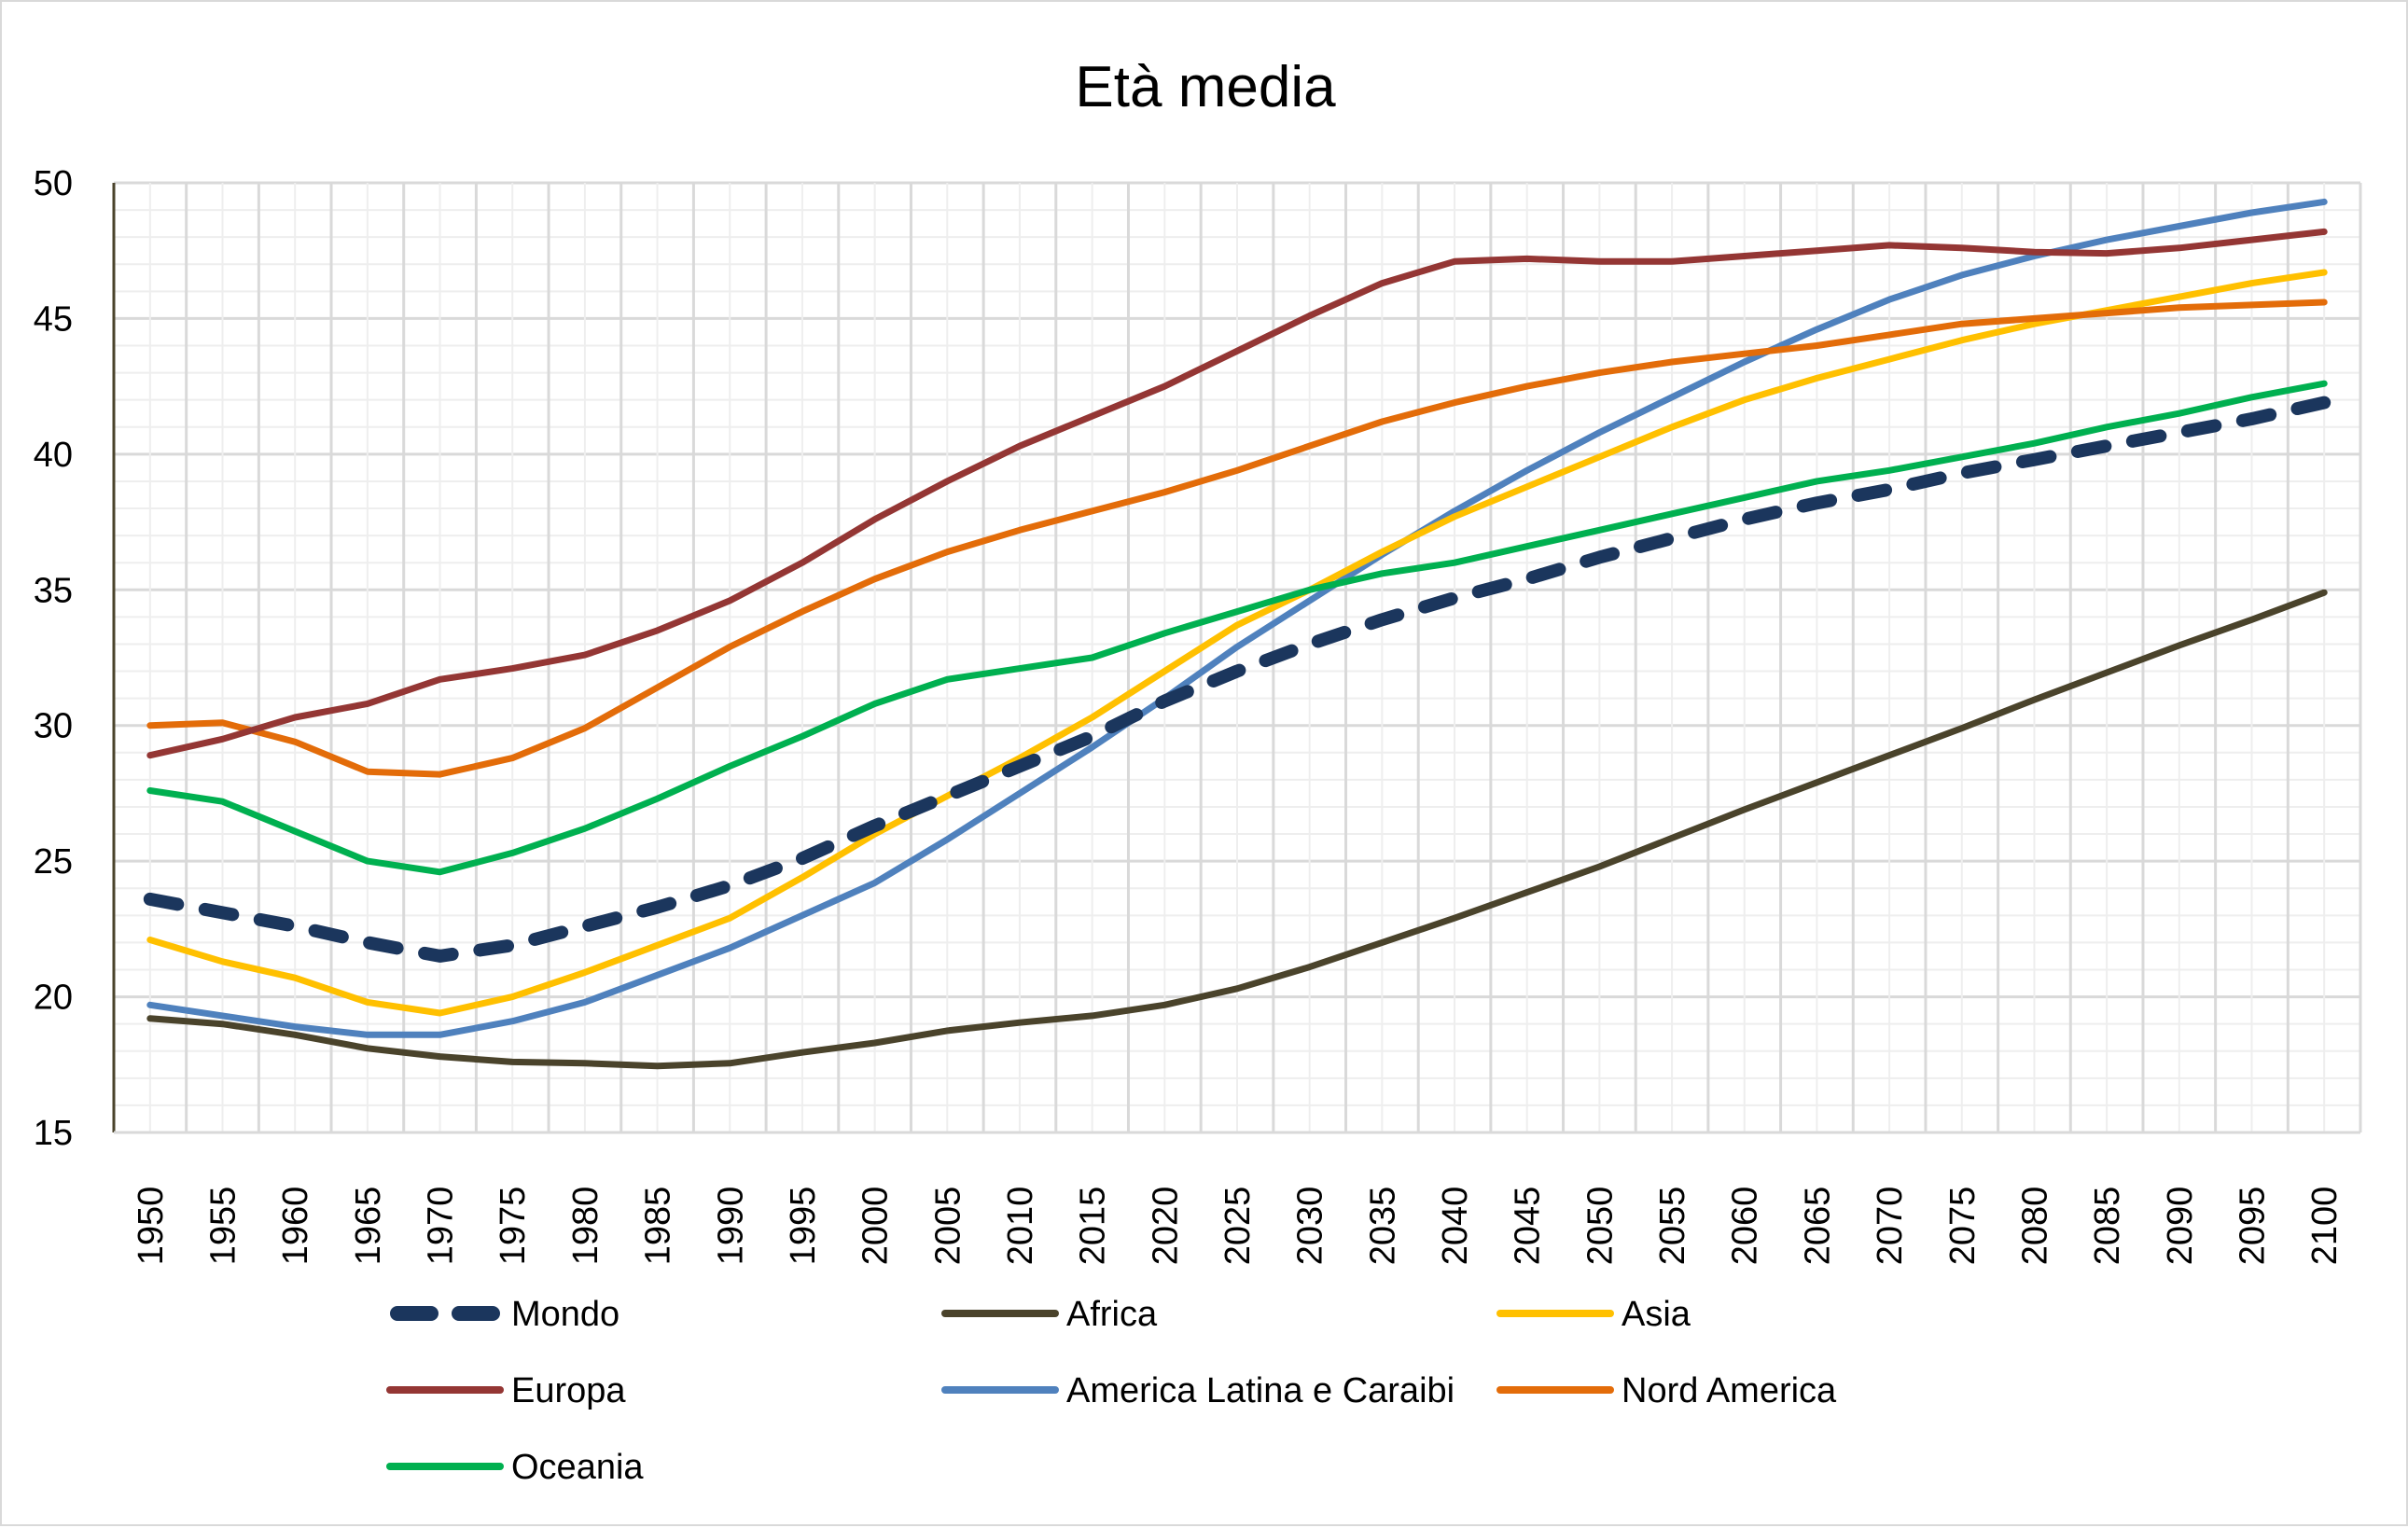  What do you see at coordinates (505, 1314) in the screenshot?
I see `legend-item-mondo: Mondo` at bounding box center [505, 1314].